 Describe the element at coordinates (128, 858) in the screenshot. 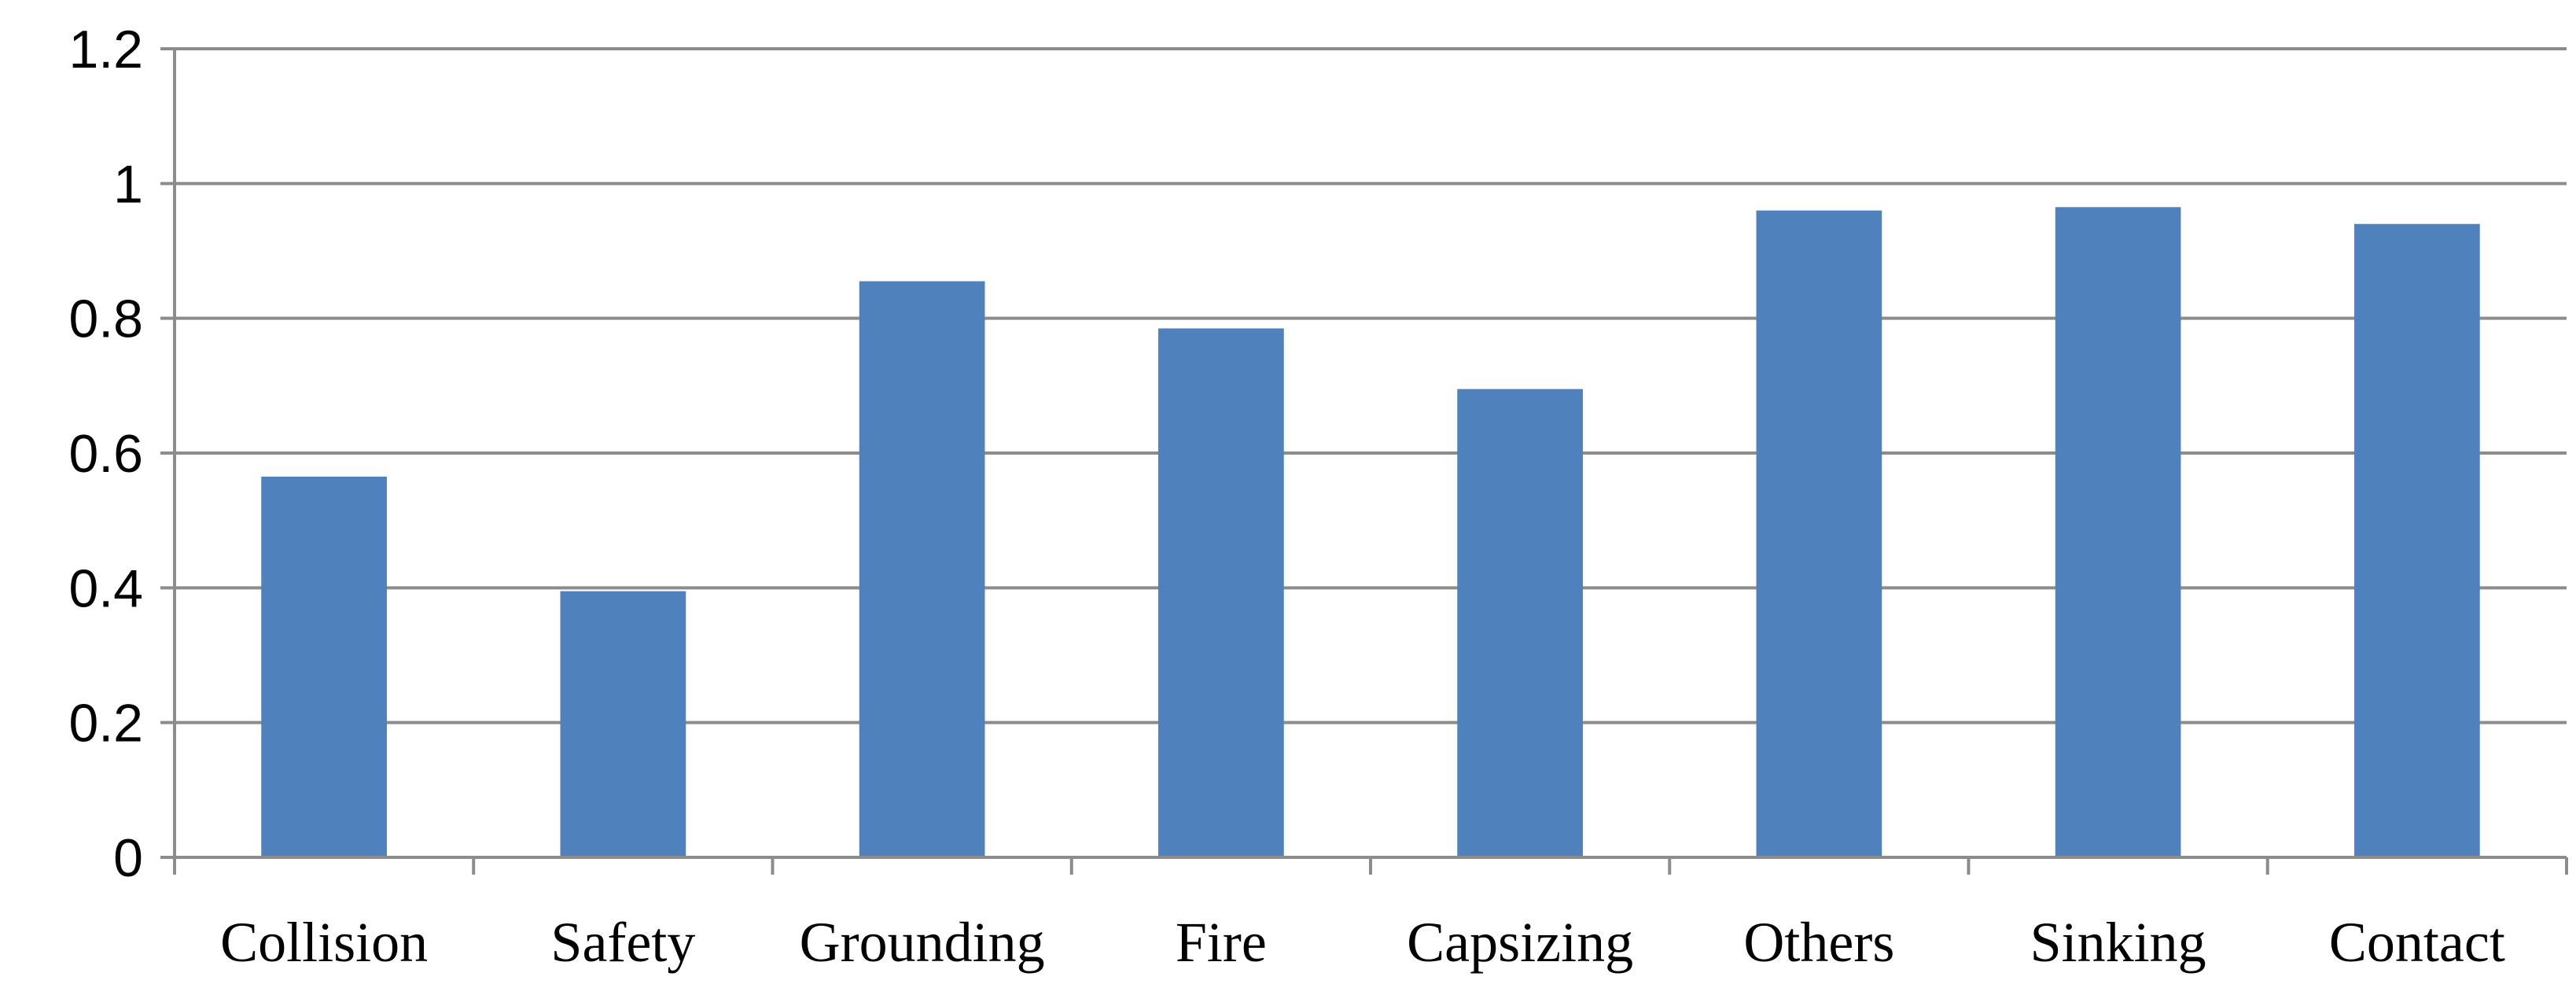

I see `y-tick-label: 0` at that location.